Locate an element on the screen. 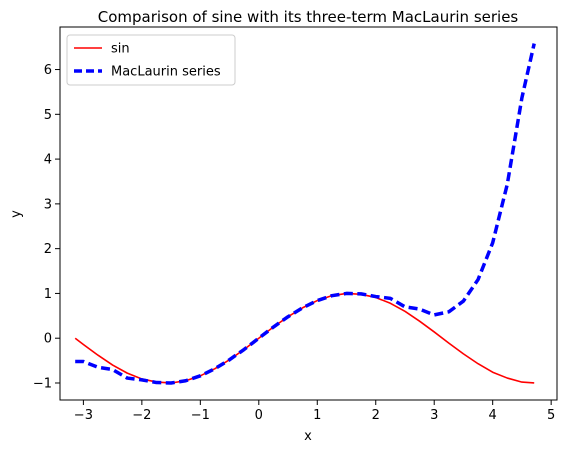 The image size is (565, 453). y-tick-label: 4 is located at coordinates (48, 160).